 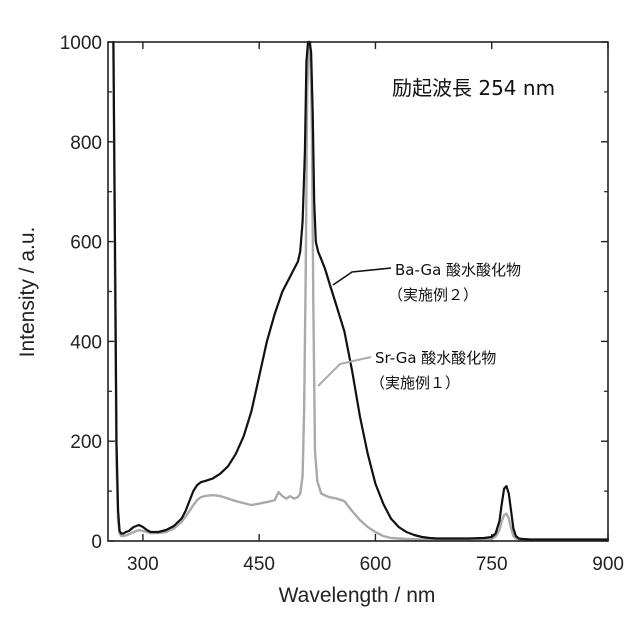 I want to click on y-tick-label: 600, so click(x=86, y=243).